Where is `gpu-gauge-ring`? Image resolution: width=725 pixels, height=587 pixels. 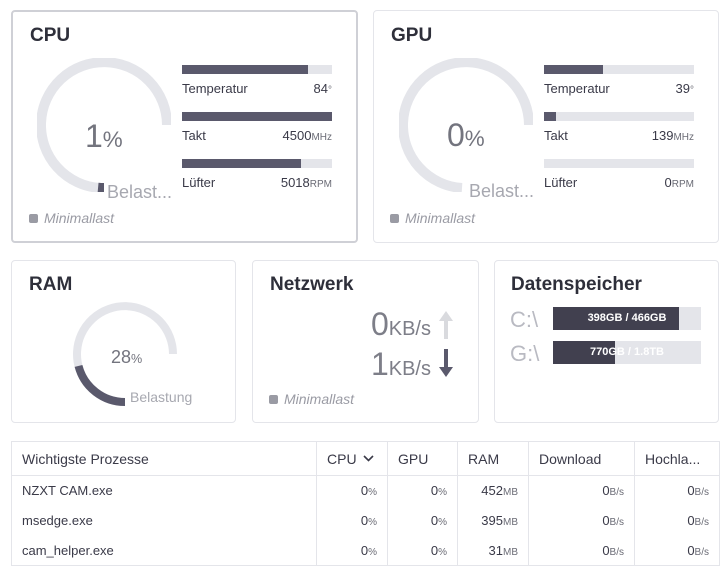 gpu-gauge-ring is located at coordinates (466, 125).